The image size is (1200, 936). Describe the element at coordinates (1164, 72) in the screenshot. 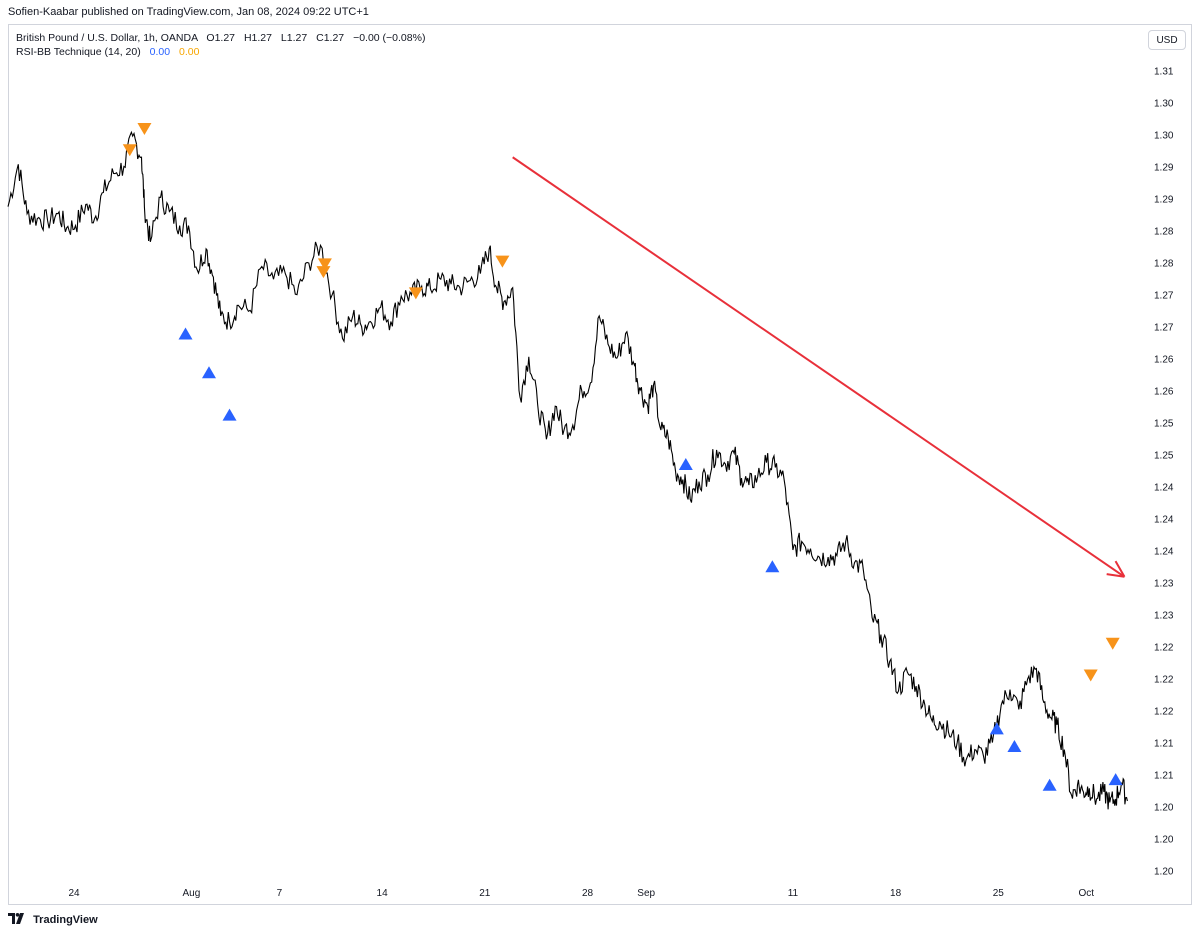

I see `price-tick-label: 1.31` at that location.